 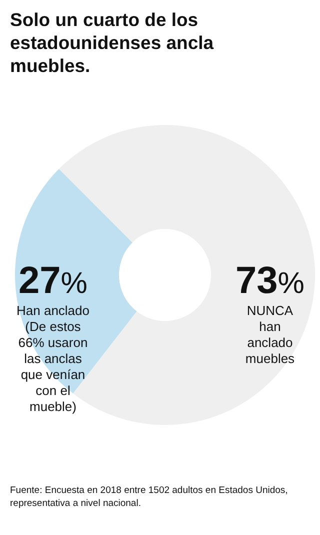 What do you see at coordinates (149, 497) in the screenshot?
I see `source-note: Fuente: Encuesta en 2018 entre 1502 adultos en Estados Unidos, representativa a nivel nacional.` at bounding box center [149, 497].